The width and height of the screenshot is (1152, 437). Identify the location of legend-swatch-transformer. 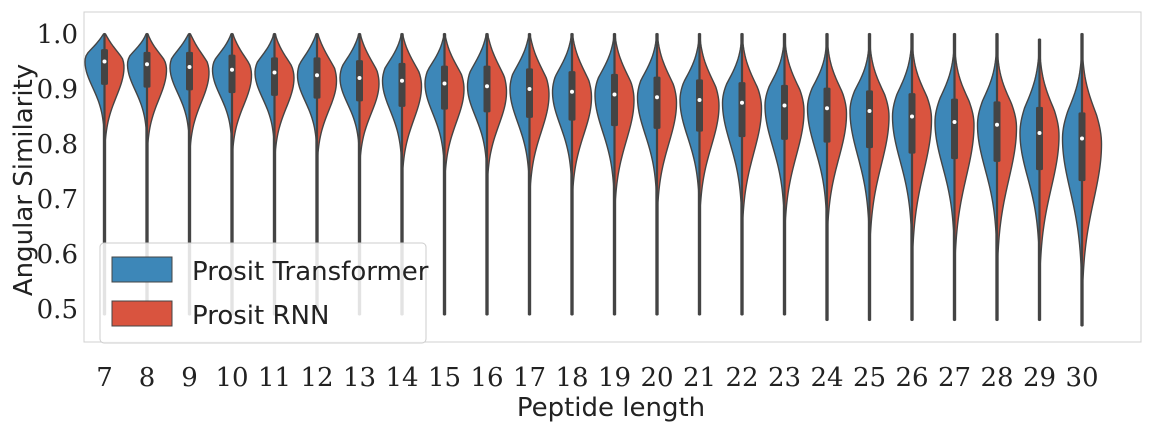
(142, 269).